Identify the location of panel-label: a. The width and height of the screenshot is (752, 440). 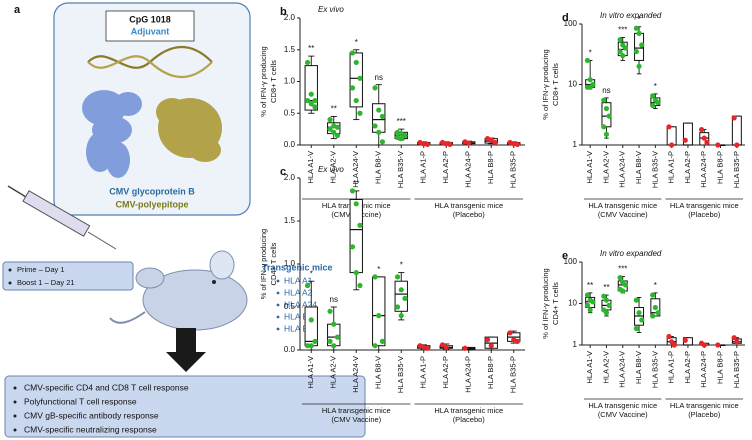
(17, 10).